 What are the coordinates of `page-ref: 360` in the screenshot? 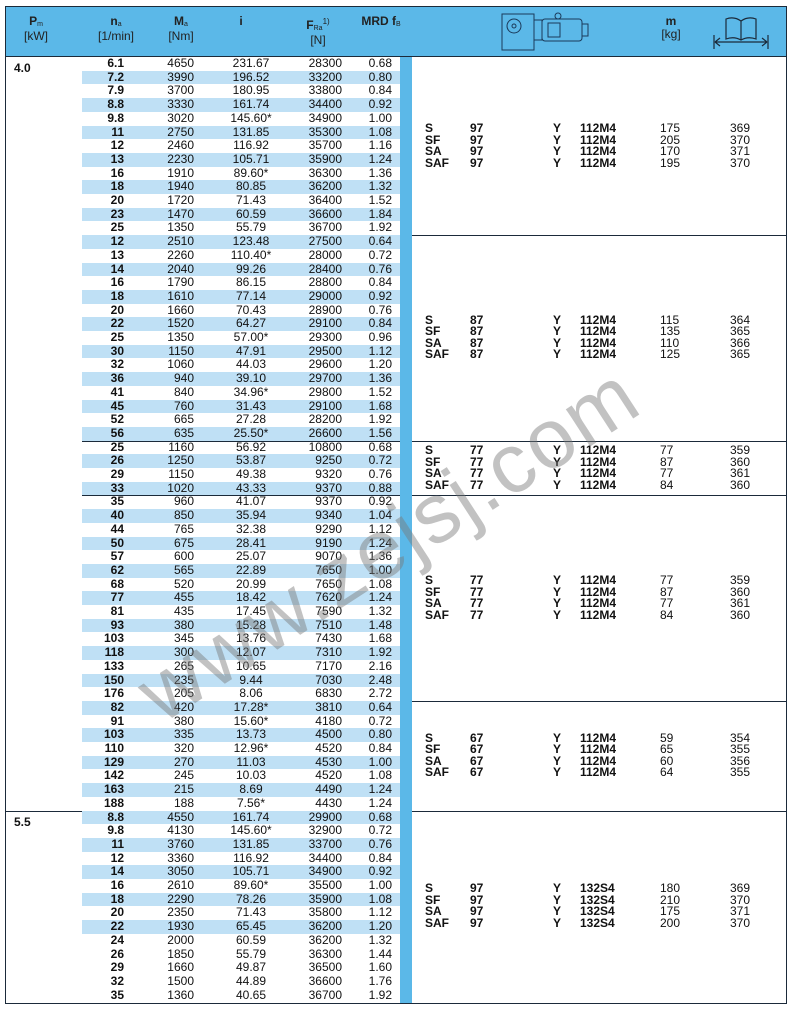 It's located at (740, 484).